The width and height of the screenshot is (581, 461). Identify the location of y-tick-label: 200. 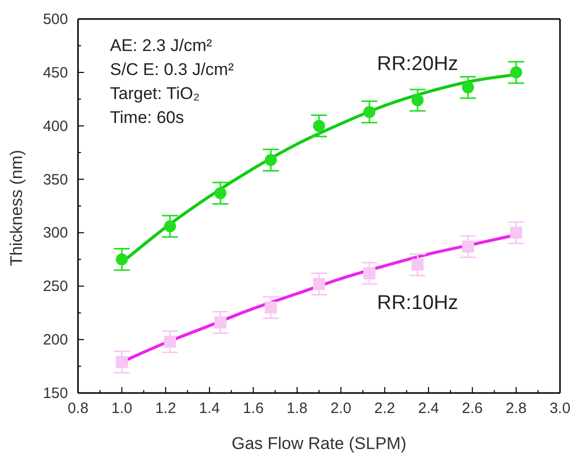
(55, 340).